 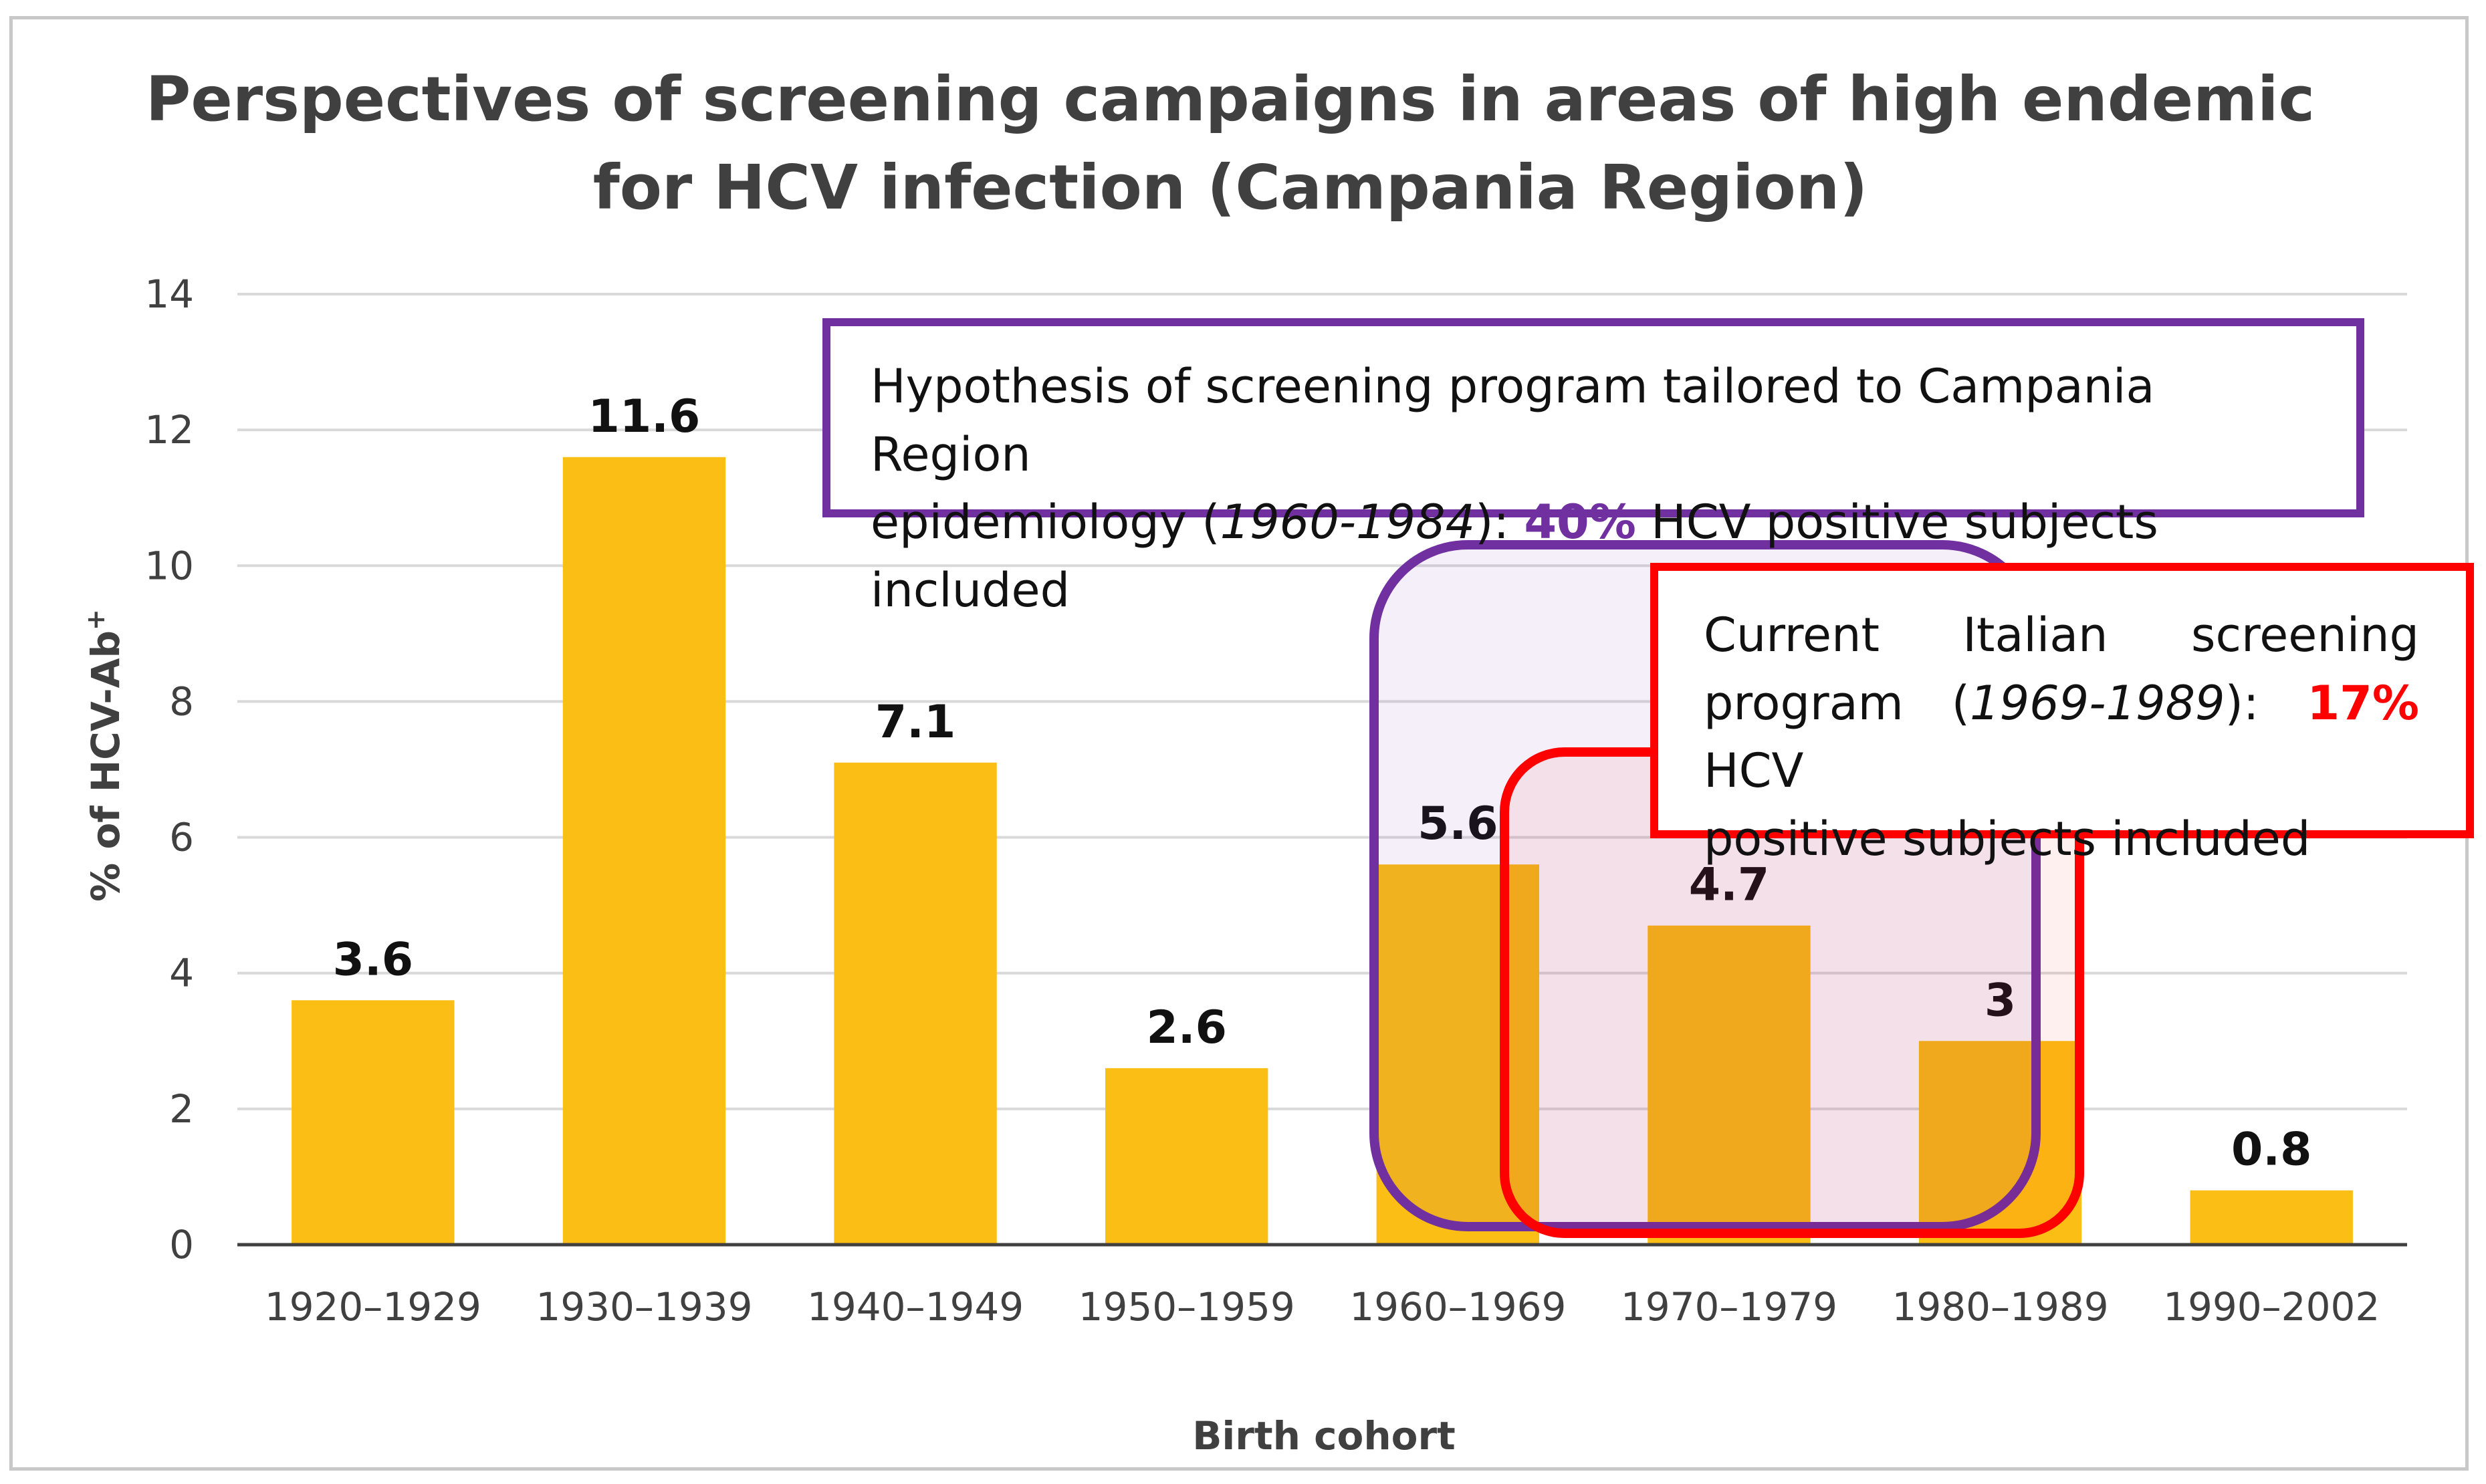 What do you see at coordinates (1045, 522) in the screenshot?
I see `purple-annotation-text-a: epidemiology (` at bounding box center [1045, 522].